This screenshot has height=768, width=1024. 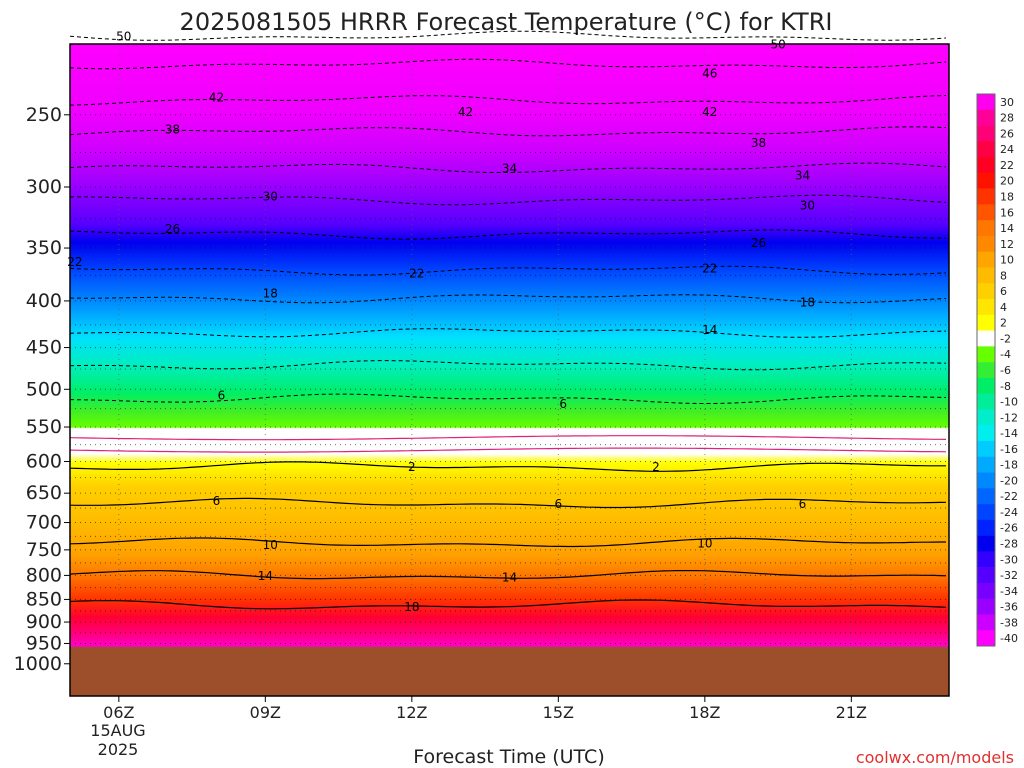 I want to click on y-tick-label: 450, so click(x=44, y=348).